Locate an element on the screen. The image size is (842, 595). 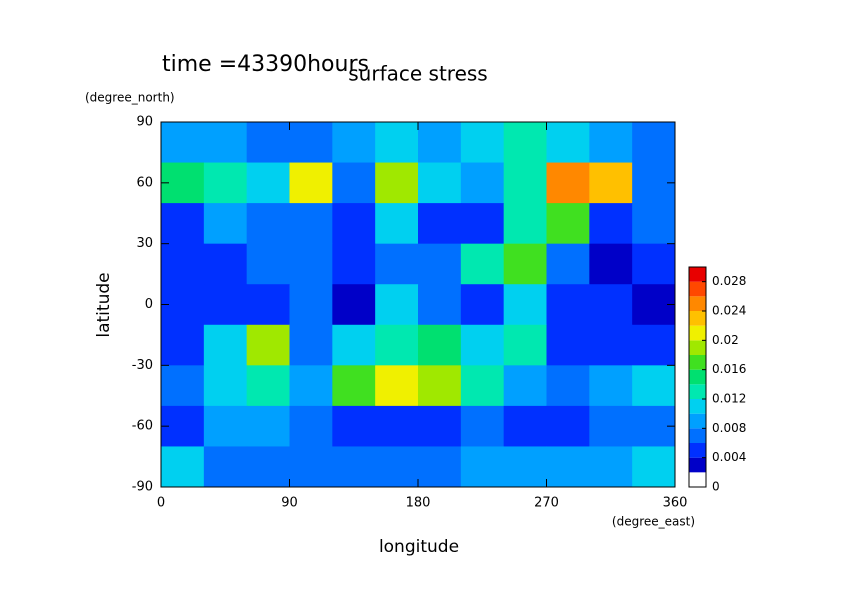
y-unit: (degree_north) is located at coordinates (130, 98).